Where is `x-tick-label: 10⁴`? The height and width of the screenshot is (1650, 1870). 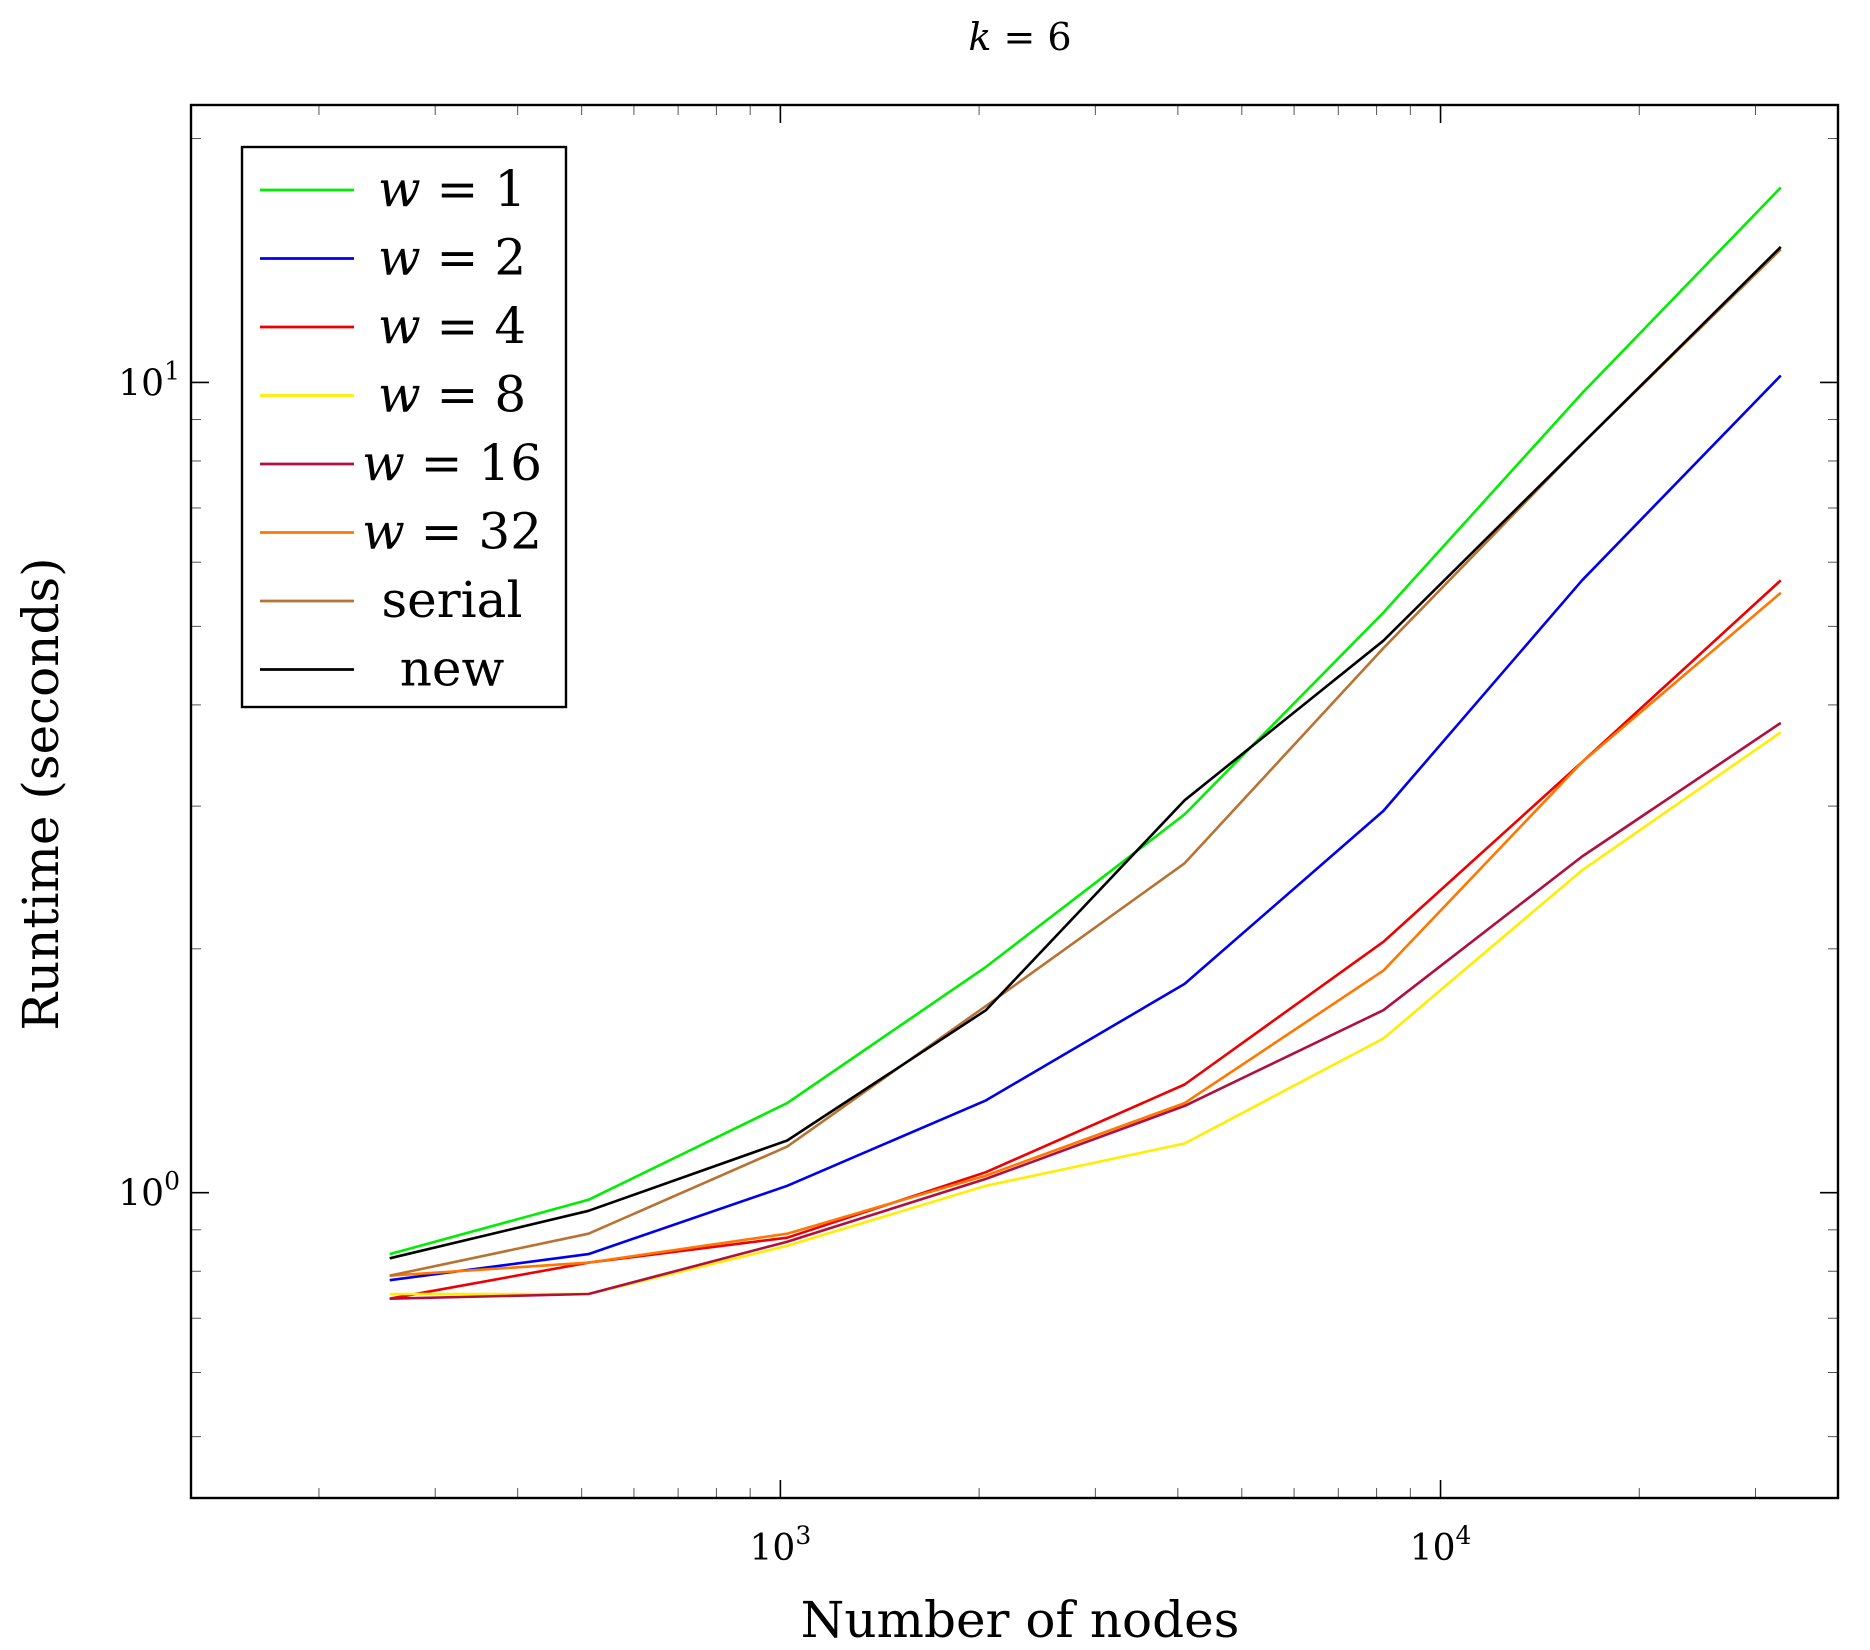
x-tick-label: 10⁴ is located at coordinates (1441, 1545).